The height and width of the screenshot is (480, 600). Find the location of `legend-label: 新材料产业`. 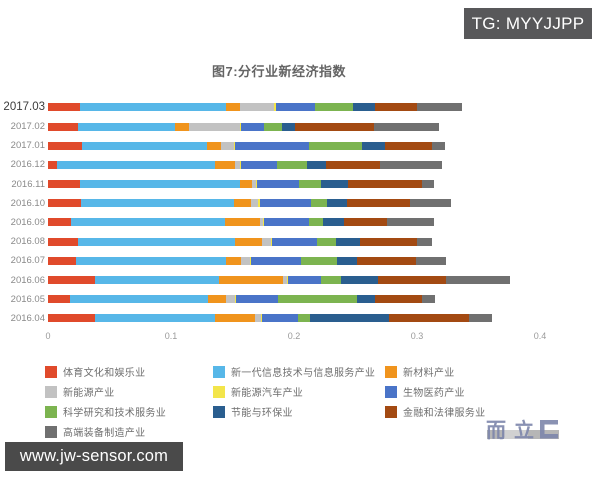

legend-label: 新材料产业 is located at coordinates (429, 373).